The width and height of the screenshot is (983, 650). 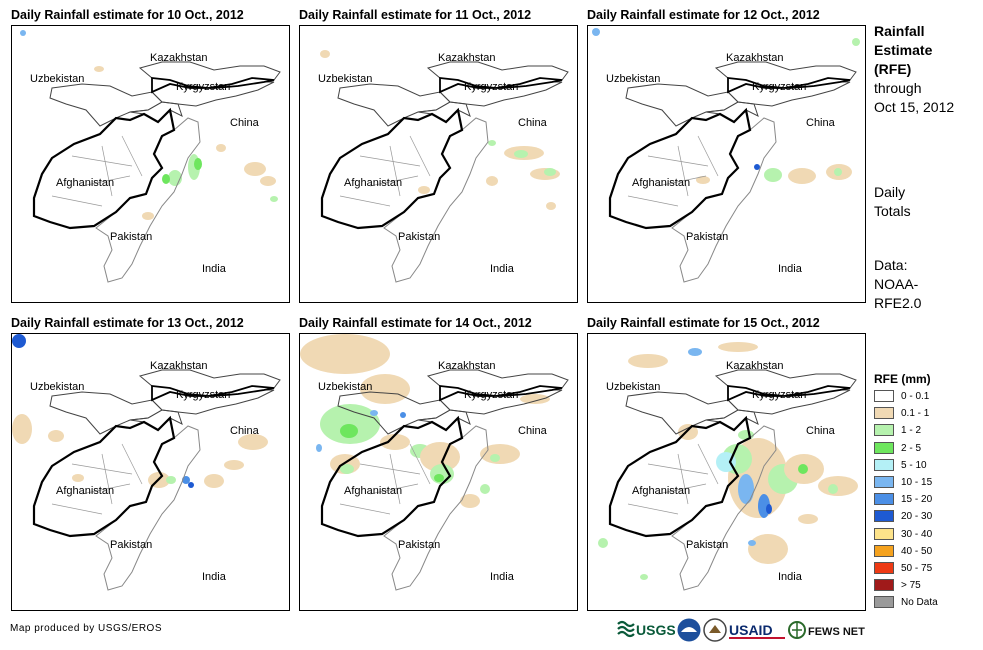 I want to click on usgs-logo: USGS, so click(x=646, y=630).